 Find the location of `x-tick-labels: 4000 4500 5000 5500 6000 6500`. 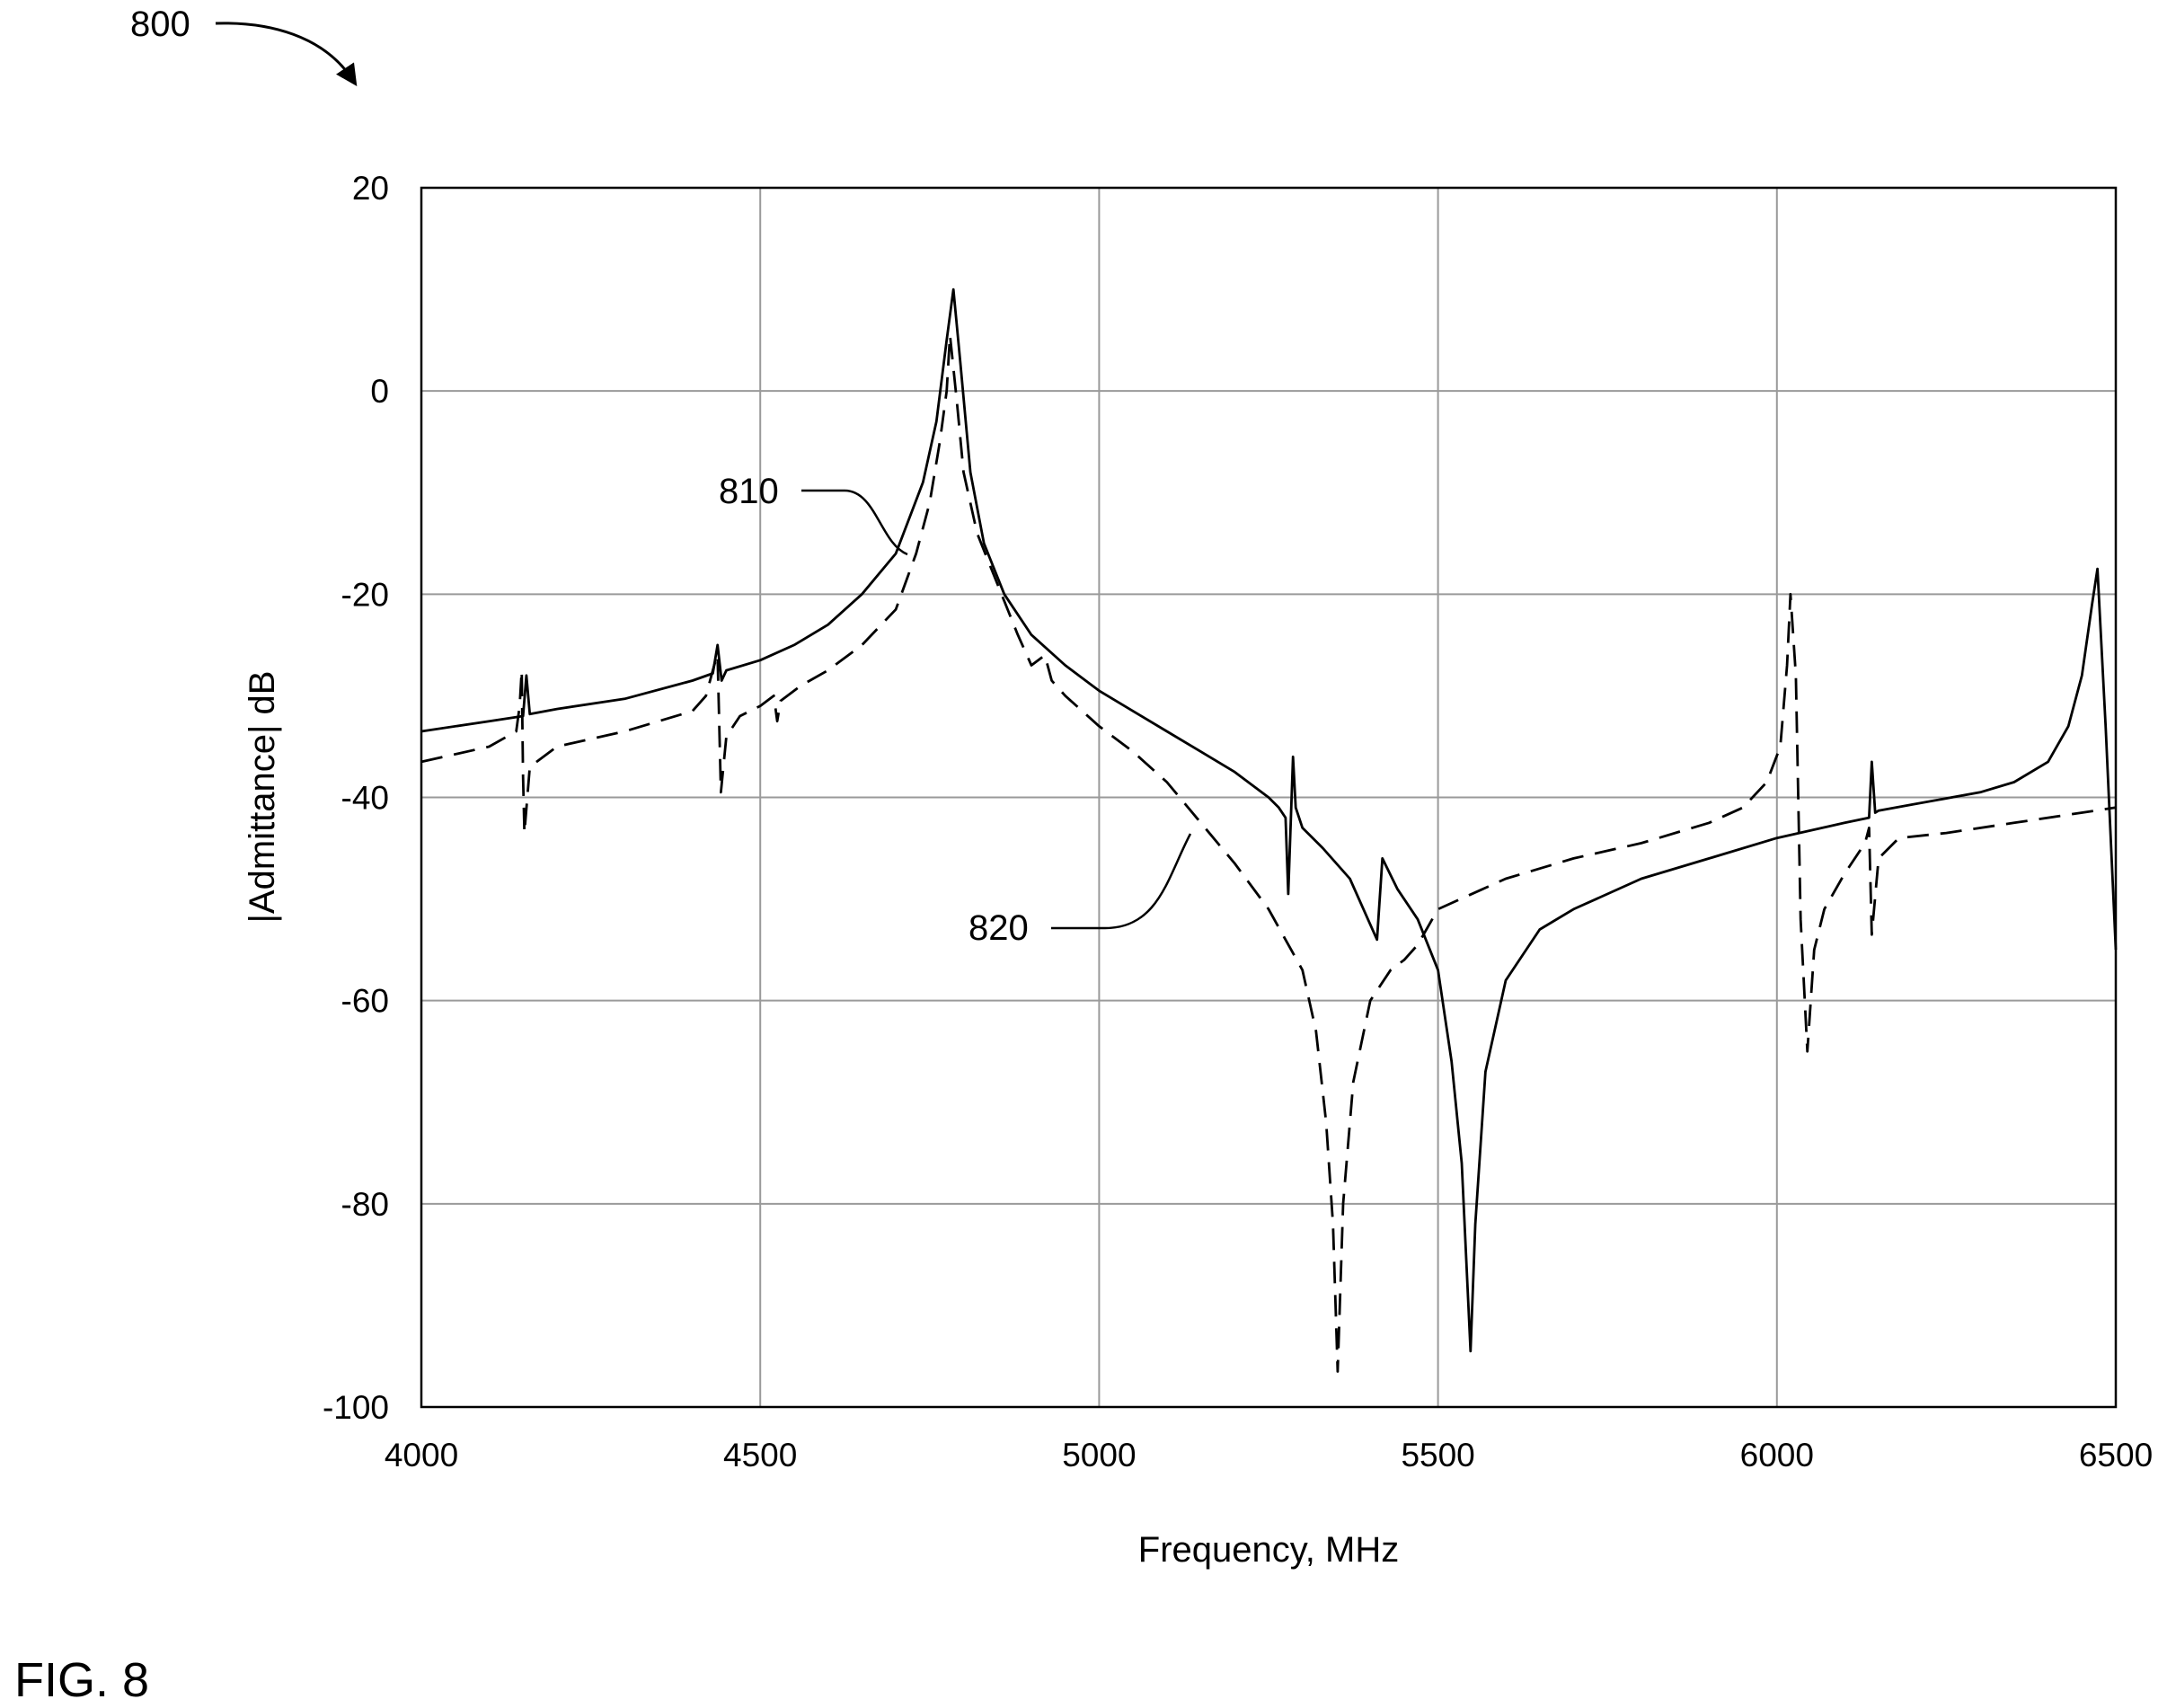

x-tick-labels: 4000 4500 5000 5500 6000 6500 is located at coordinates (1269, 1455).